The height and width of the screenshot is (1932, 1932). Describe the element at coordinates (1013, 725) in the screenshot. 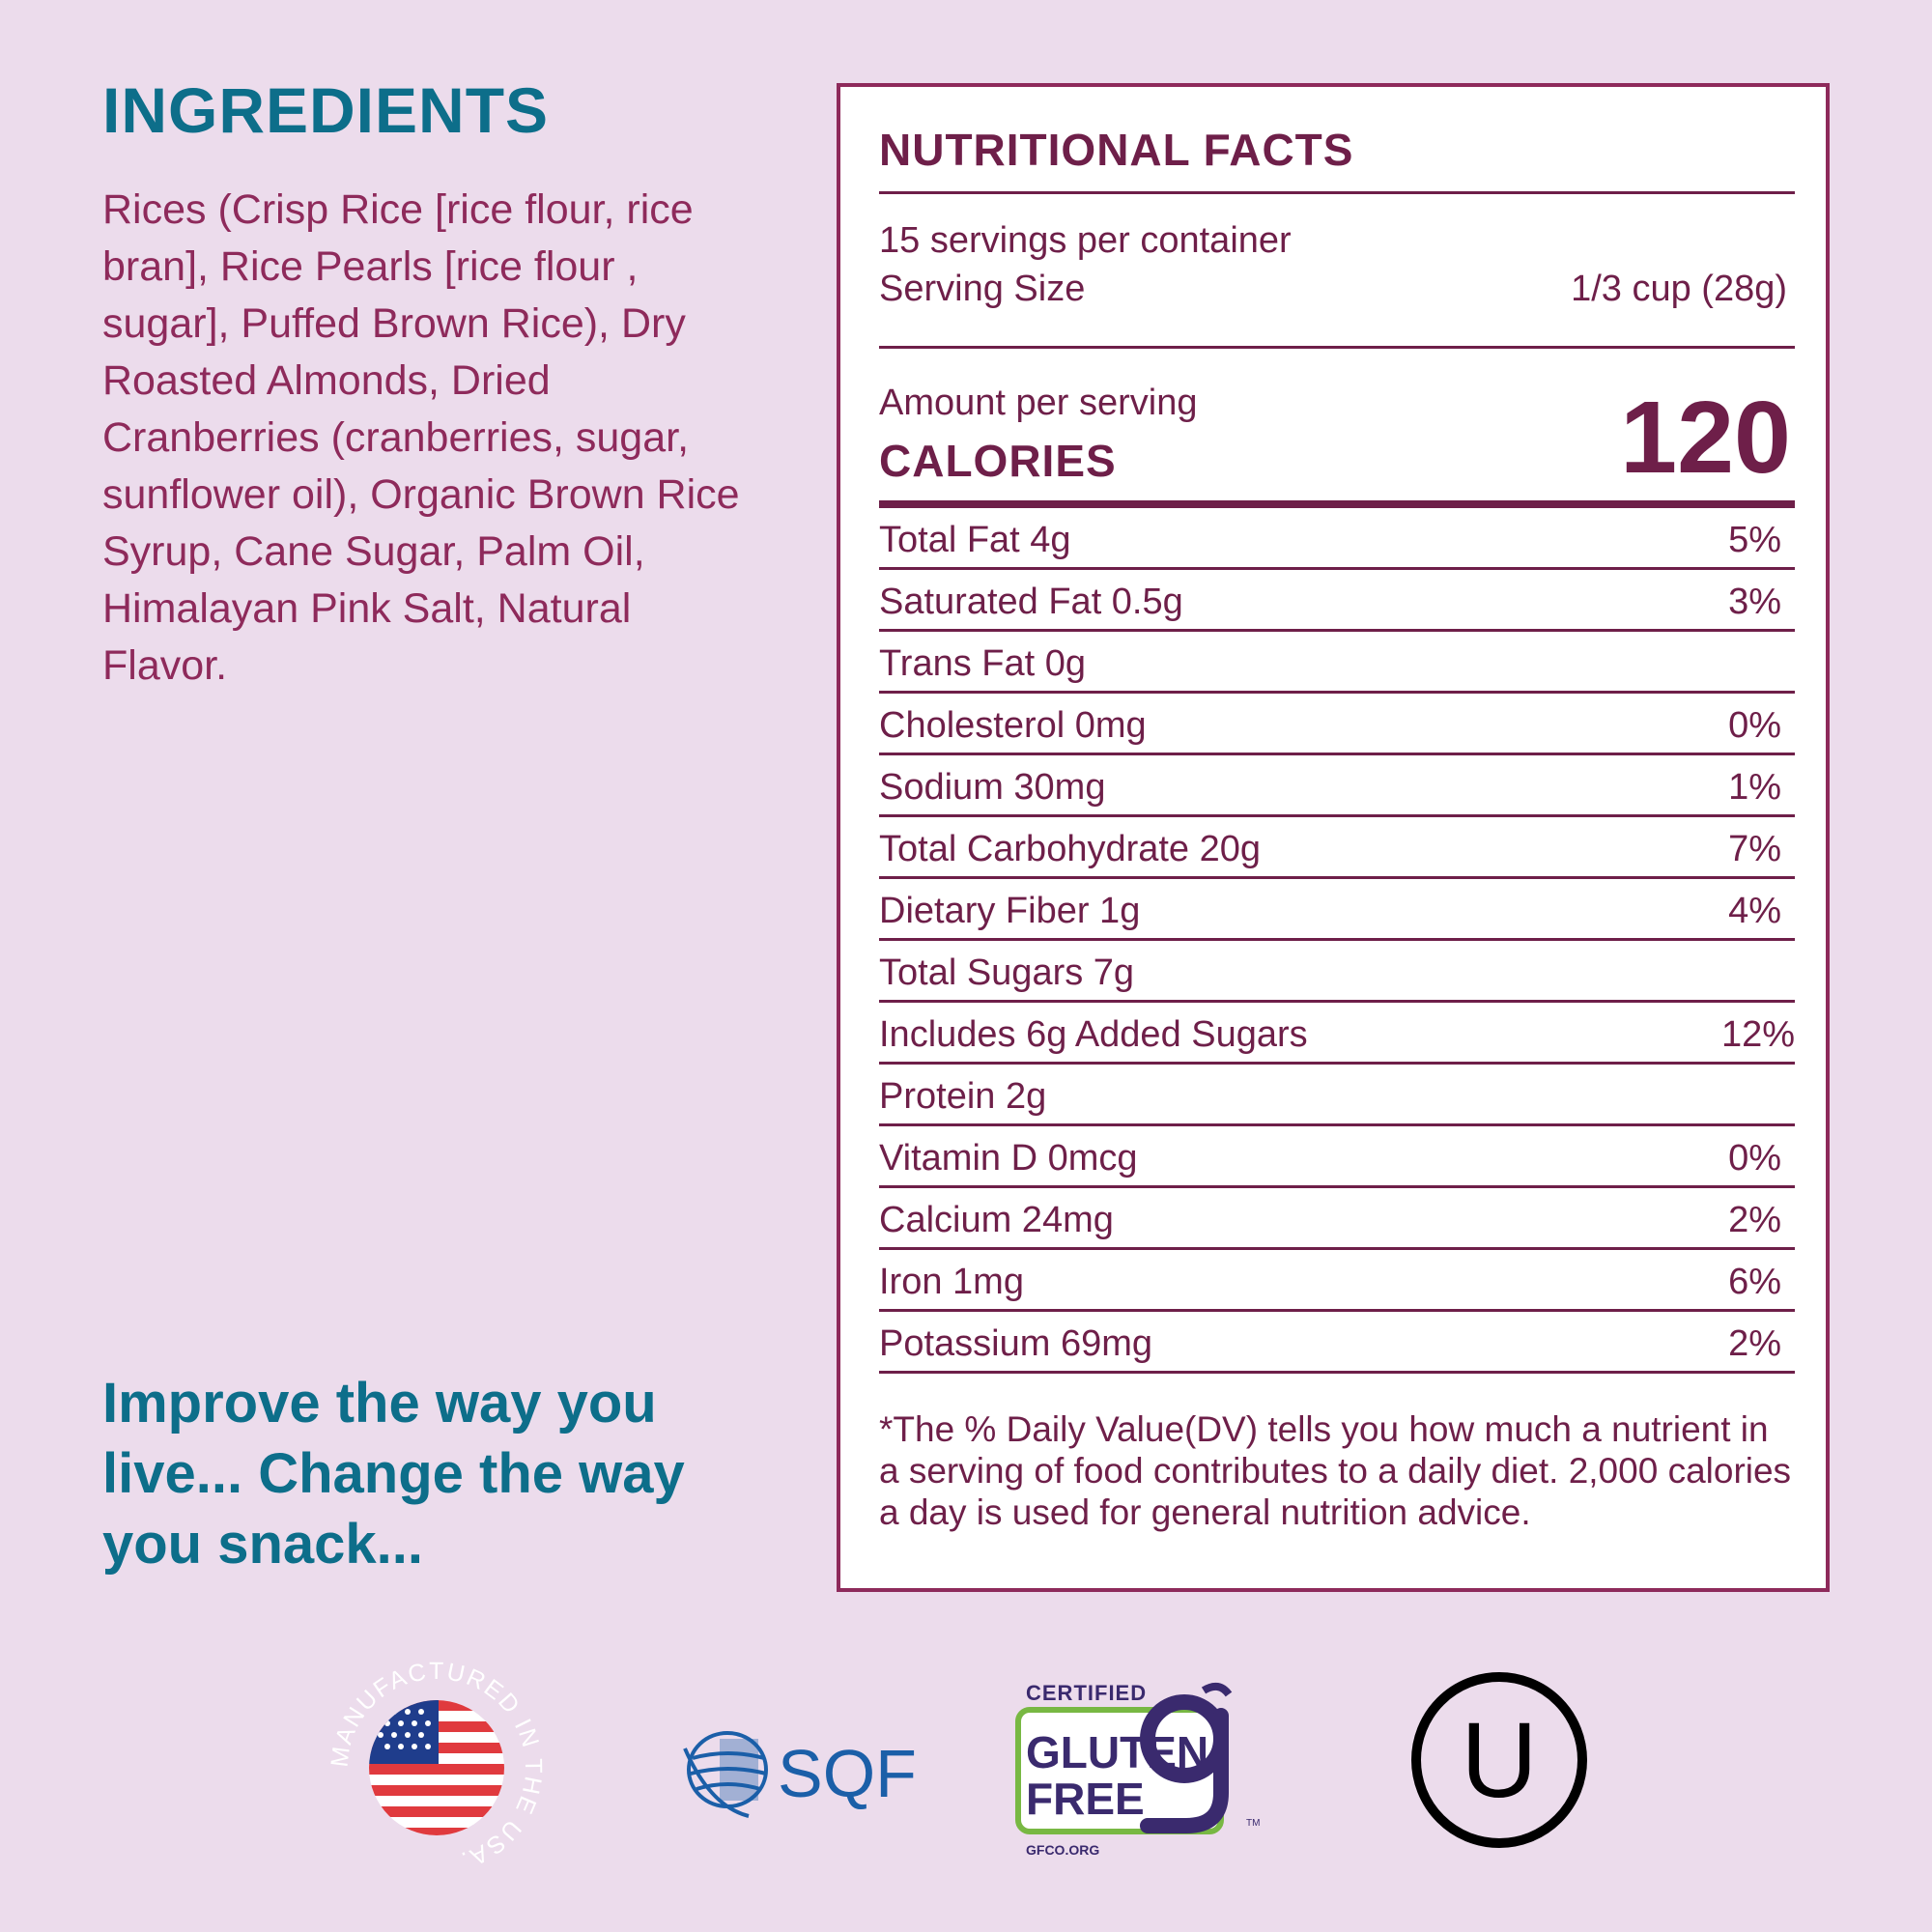

I see `nutrient-name: Cholesterol 0mg` at that location.